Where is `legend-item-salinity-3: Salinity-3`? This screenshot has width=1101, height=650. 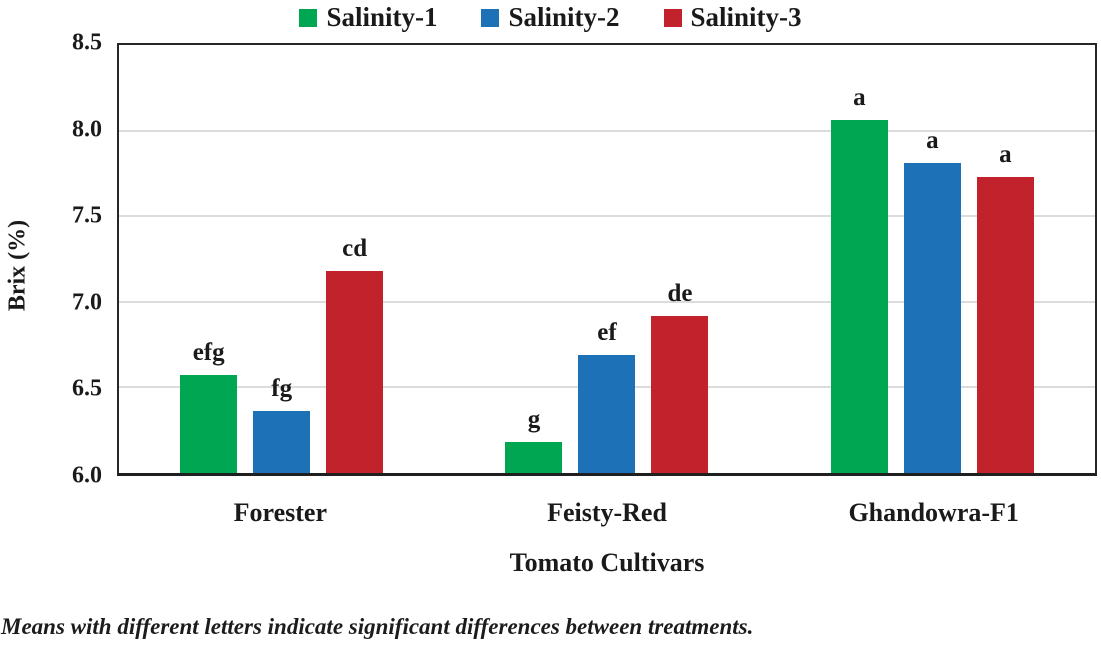 legend-item-salinity-3: Salinity-3 is located at coordinates (732, 17).